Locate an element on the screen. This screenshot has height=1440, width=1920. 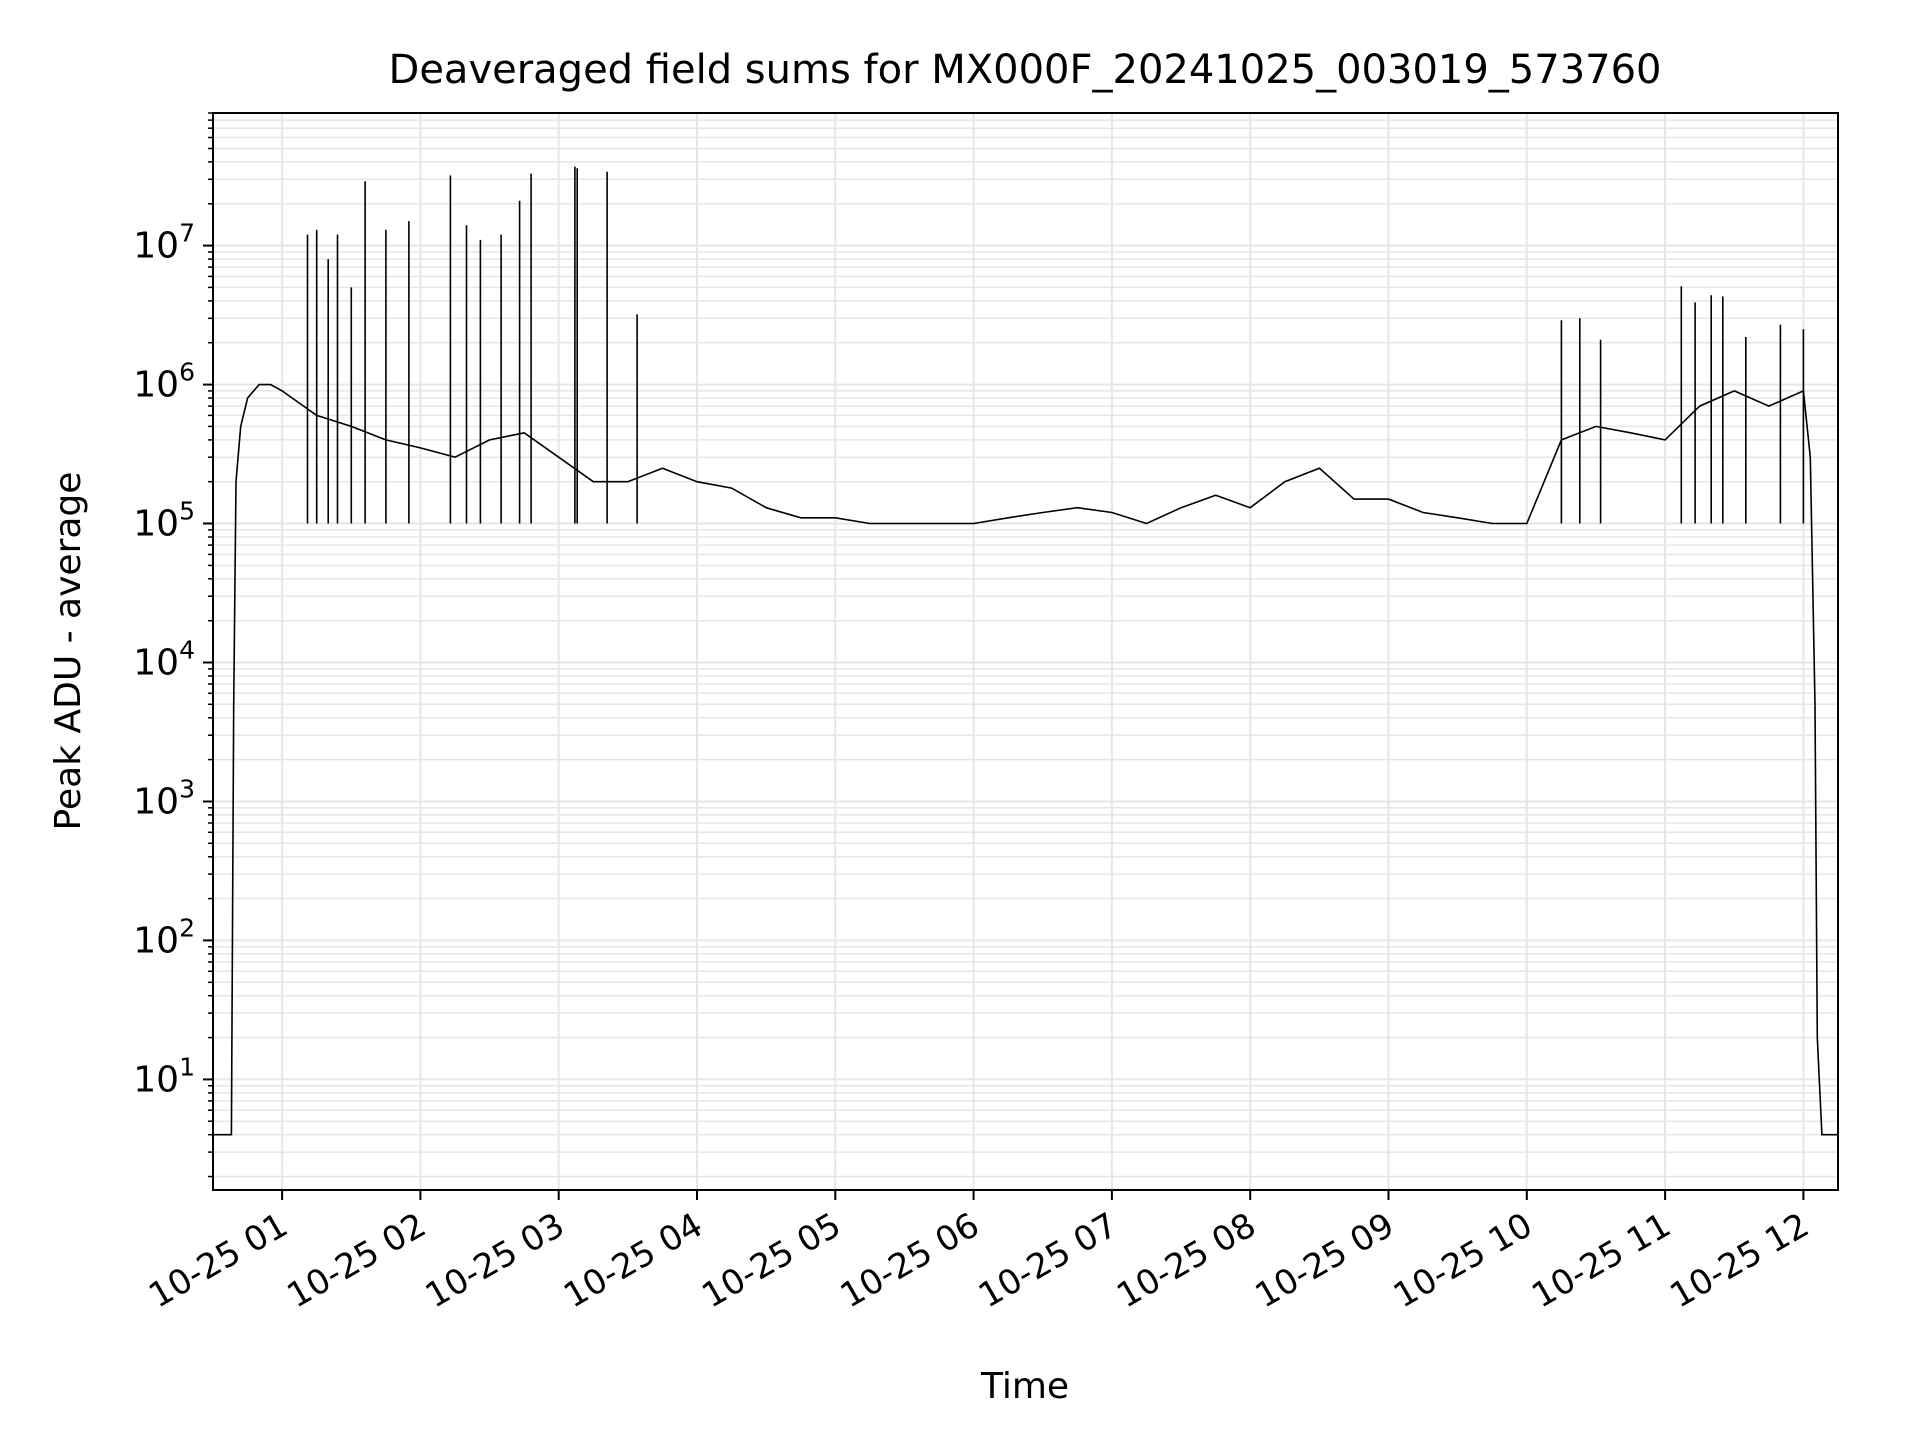
x-axis-title: Time is located at coordinates (1024, 1386).